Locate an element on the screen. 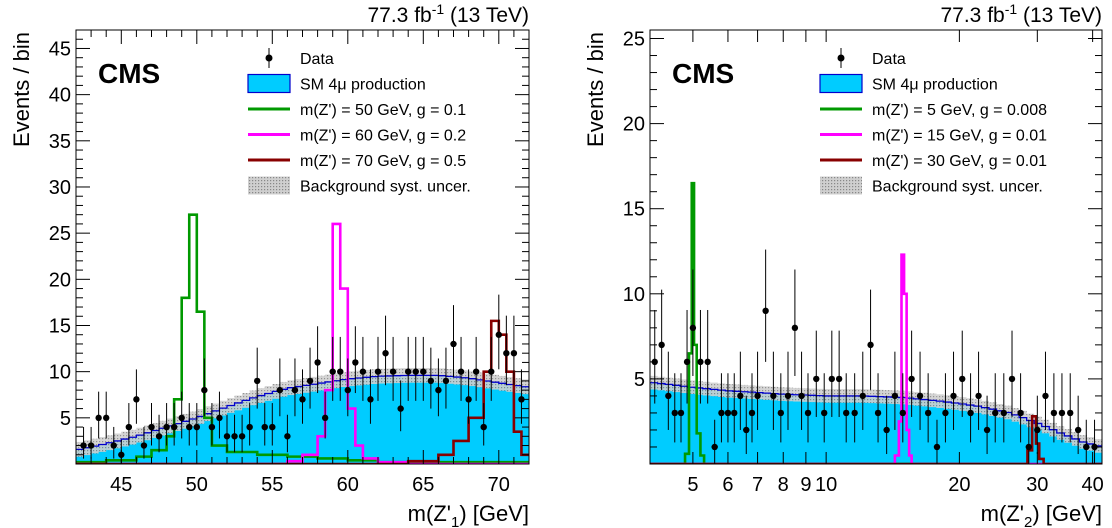 This screenshot has width=1112, height=528. y-tick-label: 45 is located at coordinates (60, 49).